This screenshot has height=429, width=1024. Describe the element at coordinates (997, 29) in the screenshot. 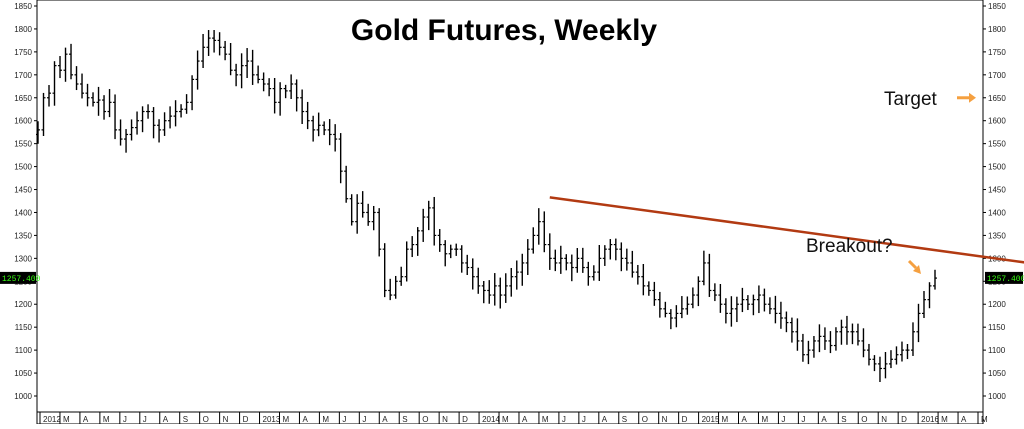

I see `y-tick-label-right: 1800` at that location.